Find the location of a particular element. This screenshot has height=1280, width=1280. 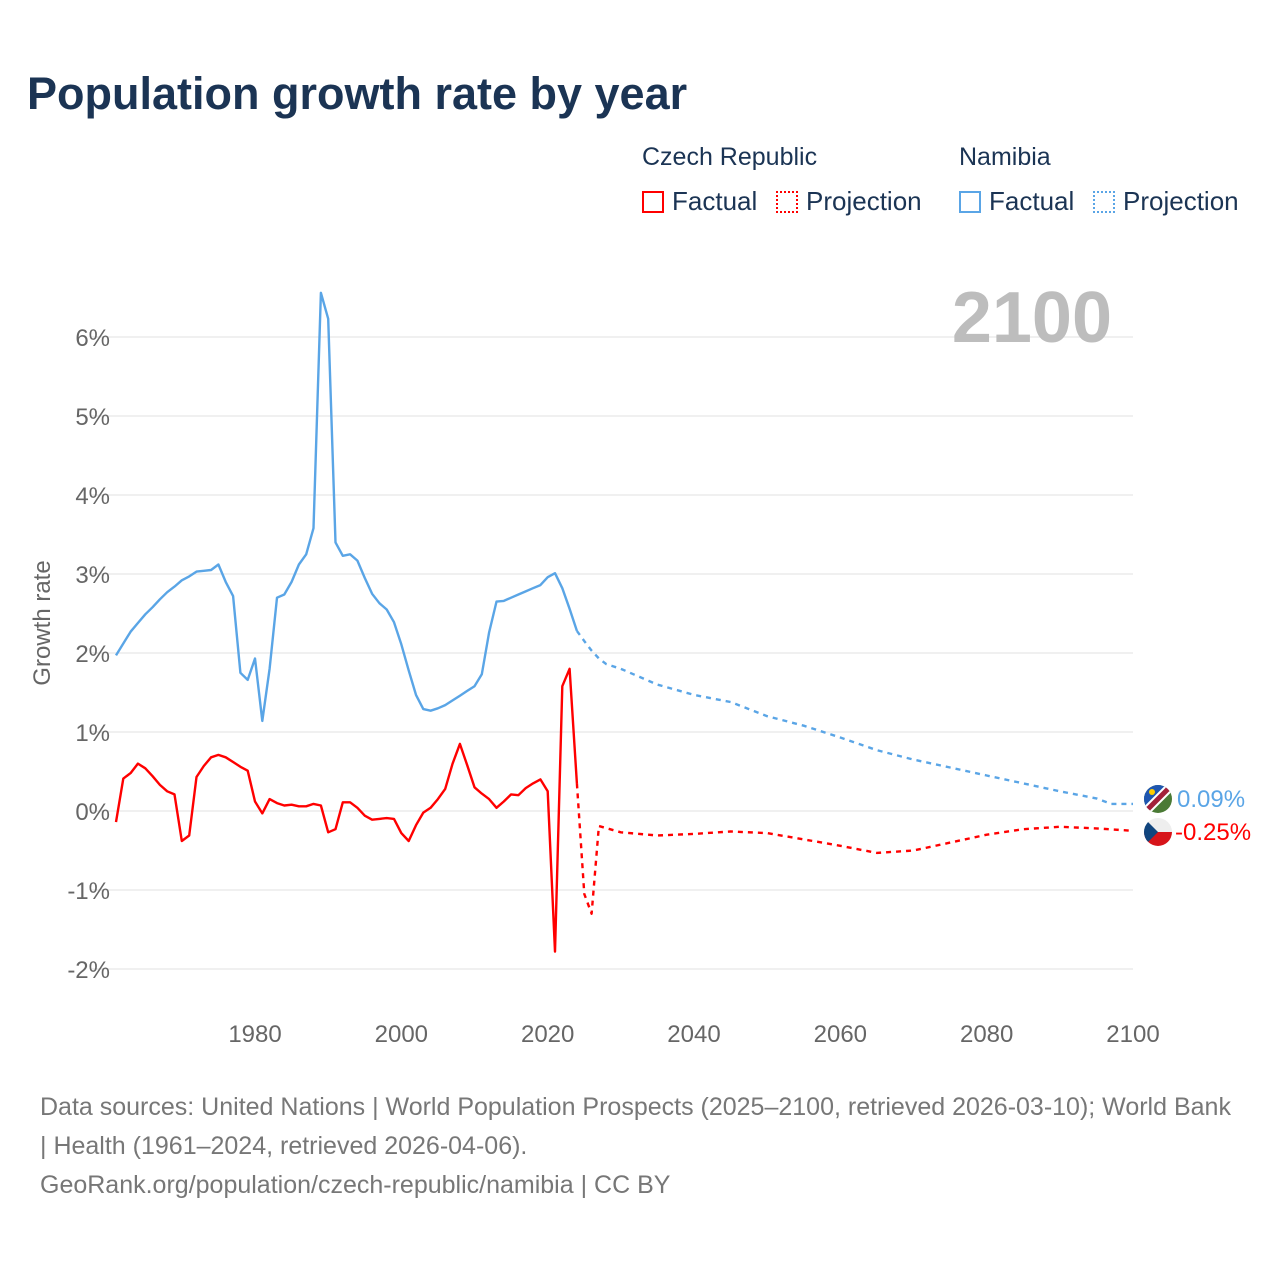

legend-czech-projection: Projection is located at coordinates (849, 201).